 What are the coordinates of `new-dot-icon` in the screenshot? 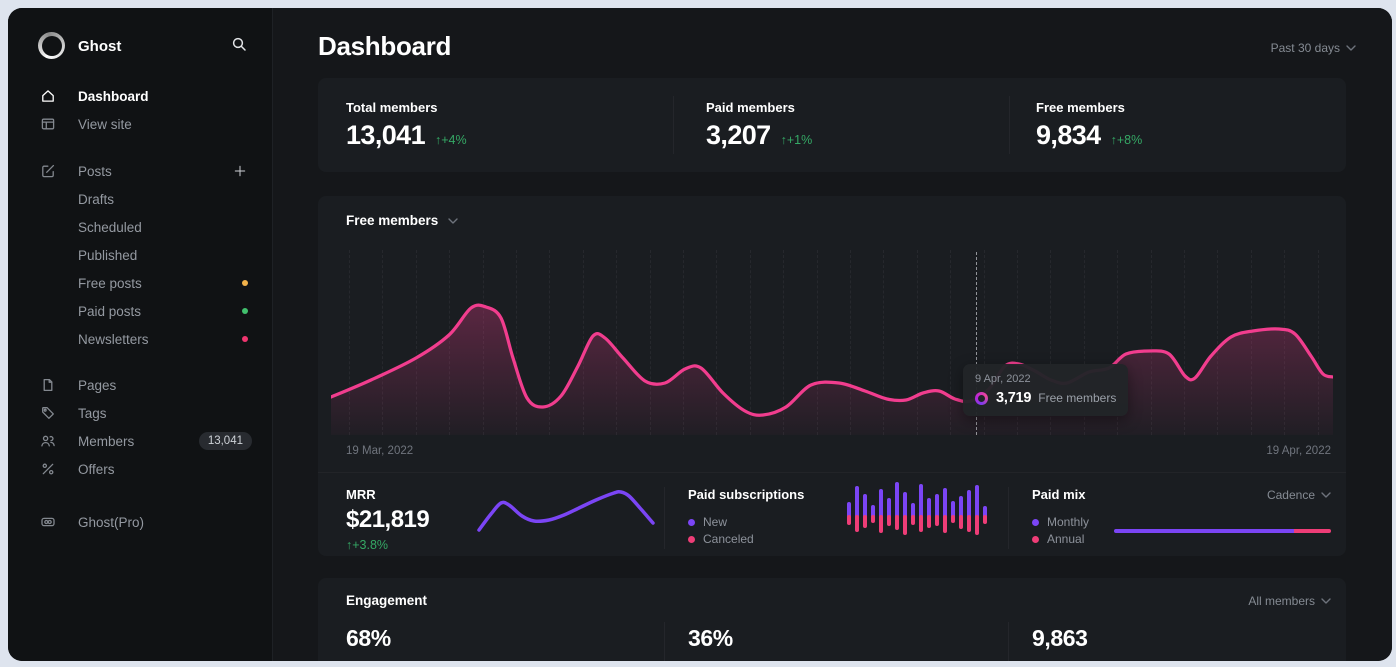 It's located at (691, 522).